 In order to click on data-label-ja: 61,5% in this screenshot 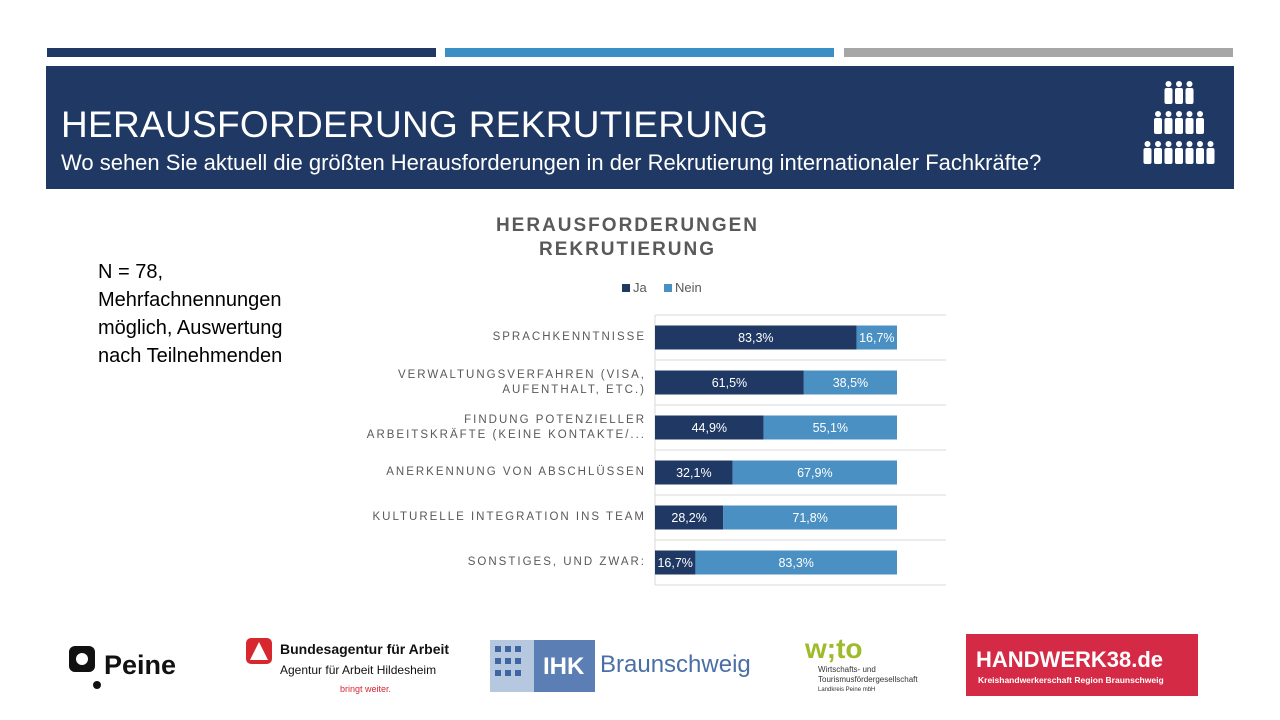, I will do `click(729, 383)`.